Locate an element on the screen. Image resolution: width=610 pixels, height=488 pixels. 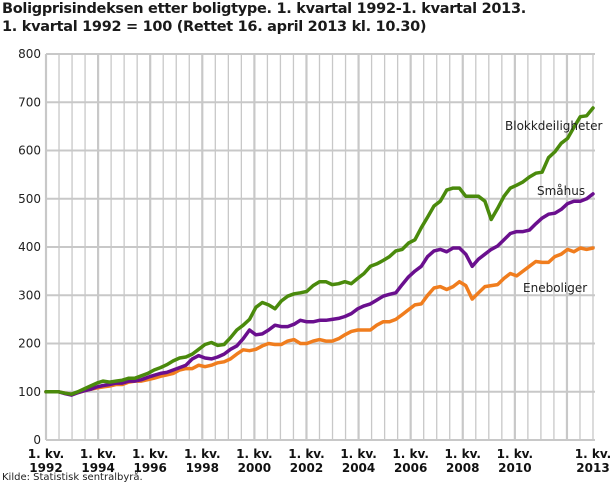
series-label-smahus: Småhus is located at coordinates (561, 191).